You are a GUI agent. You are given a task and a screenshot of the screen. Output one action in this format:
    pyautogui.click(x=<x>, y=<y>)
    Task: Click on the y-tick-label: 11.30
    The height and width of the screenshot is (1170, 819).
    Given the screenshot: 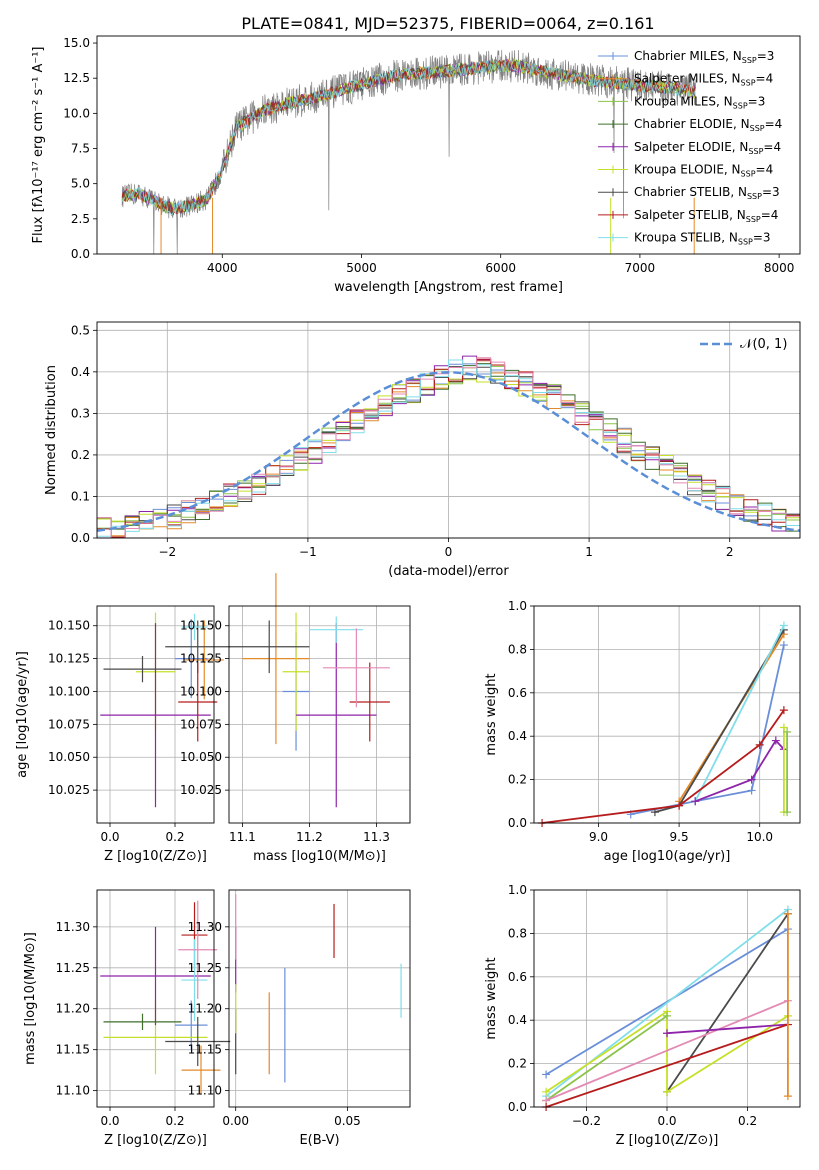 What is the action you would take?
    pyautogui.click(x=73, y=927)
    